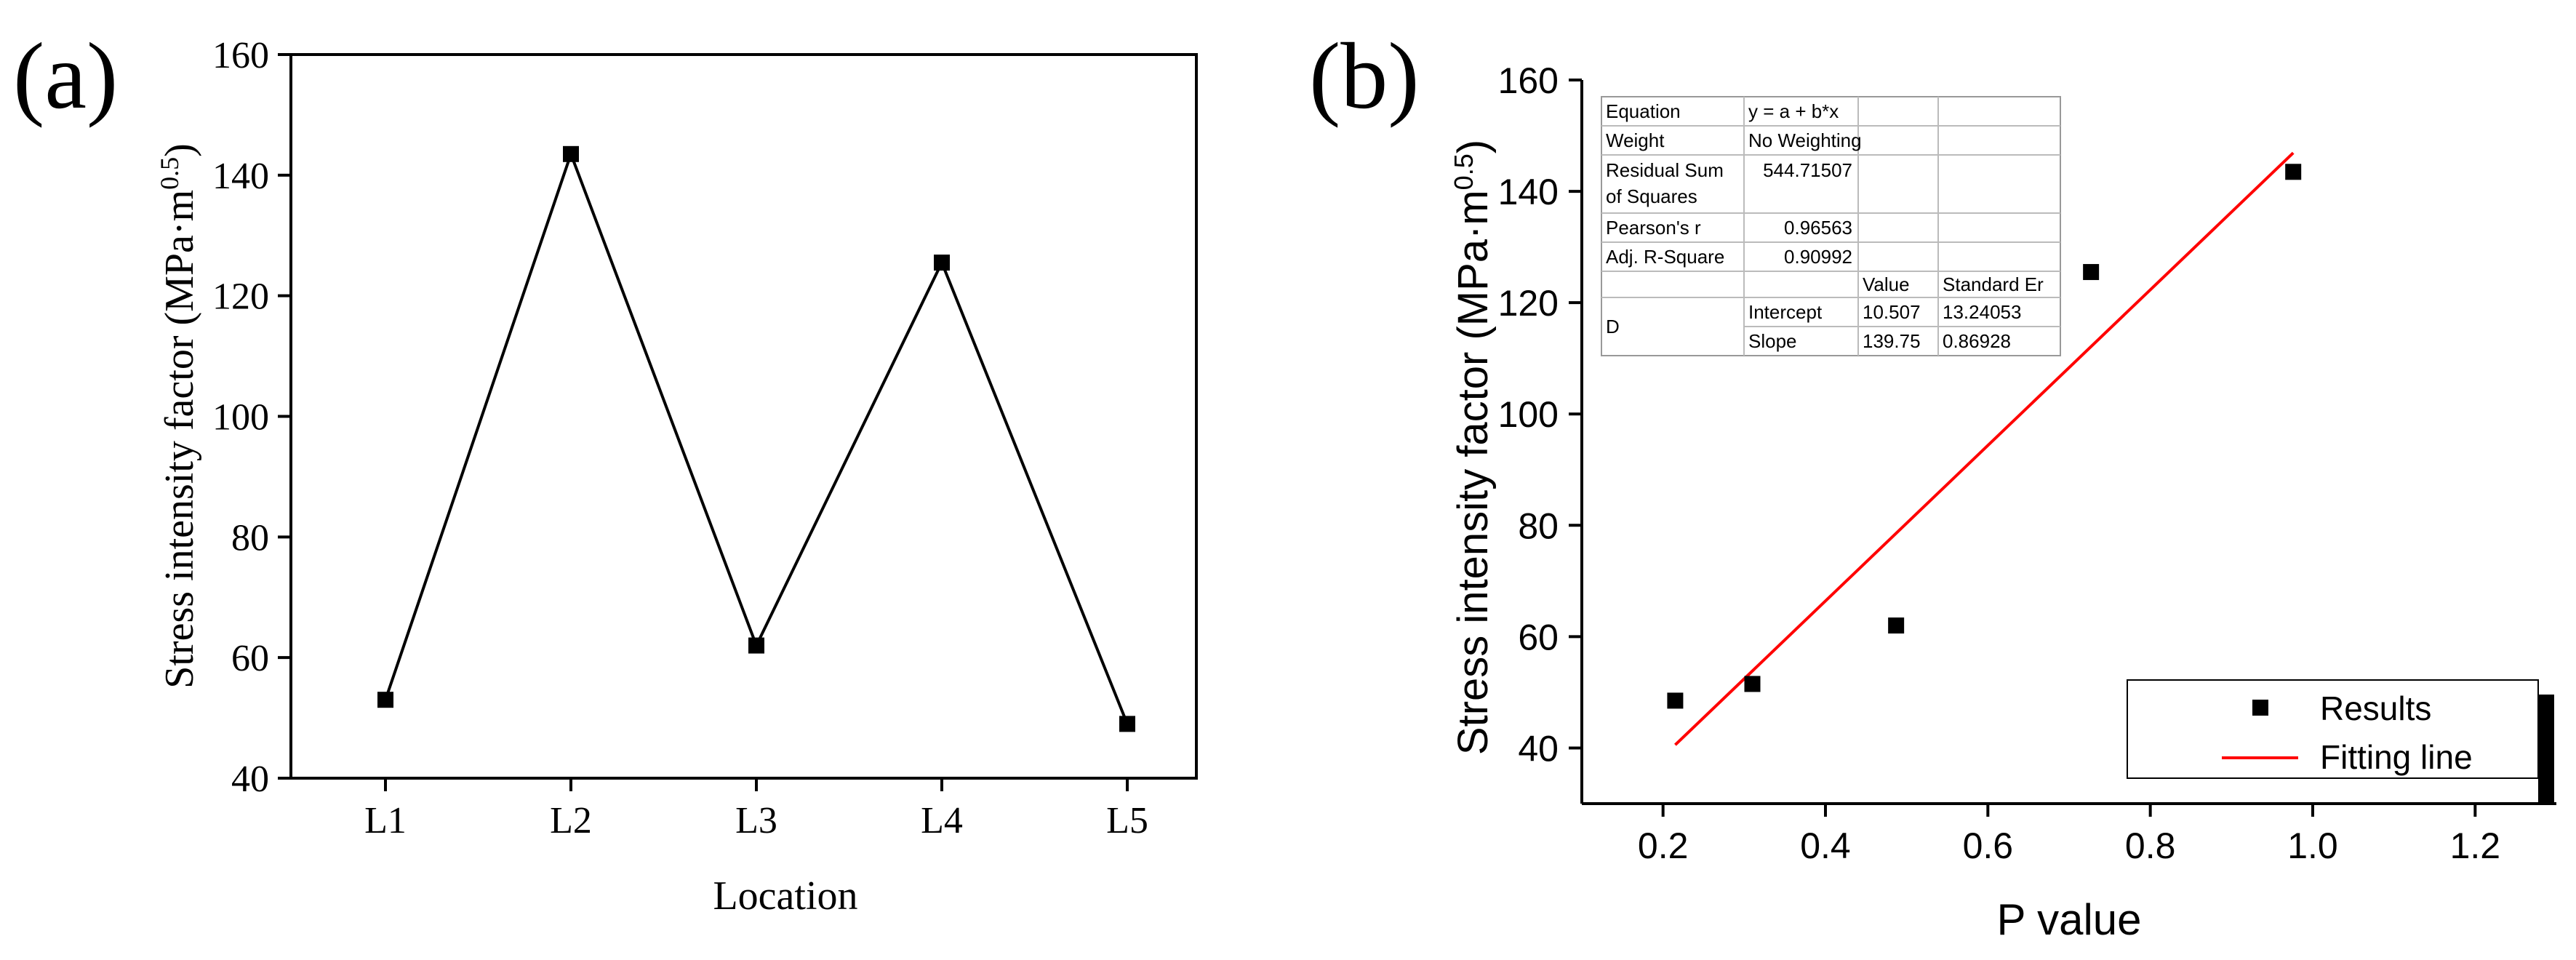 Image resolution: width=2576 pixels, height=960 pixels. What do you see at coordinates (756, 820) in the screenshot?
I see `x-tick-label-a: L3` at bounding box center [756, 820].